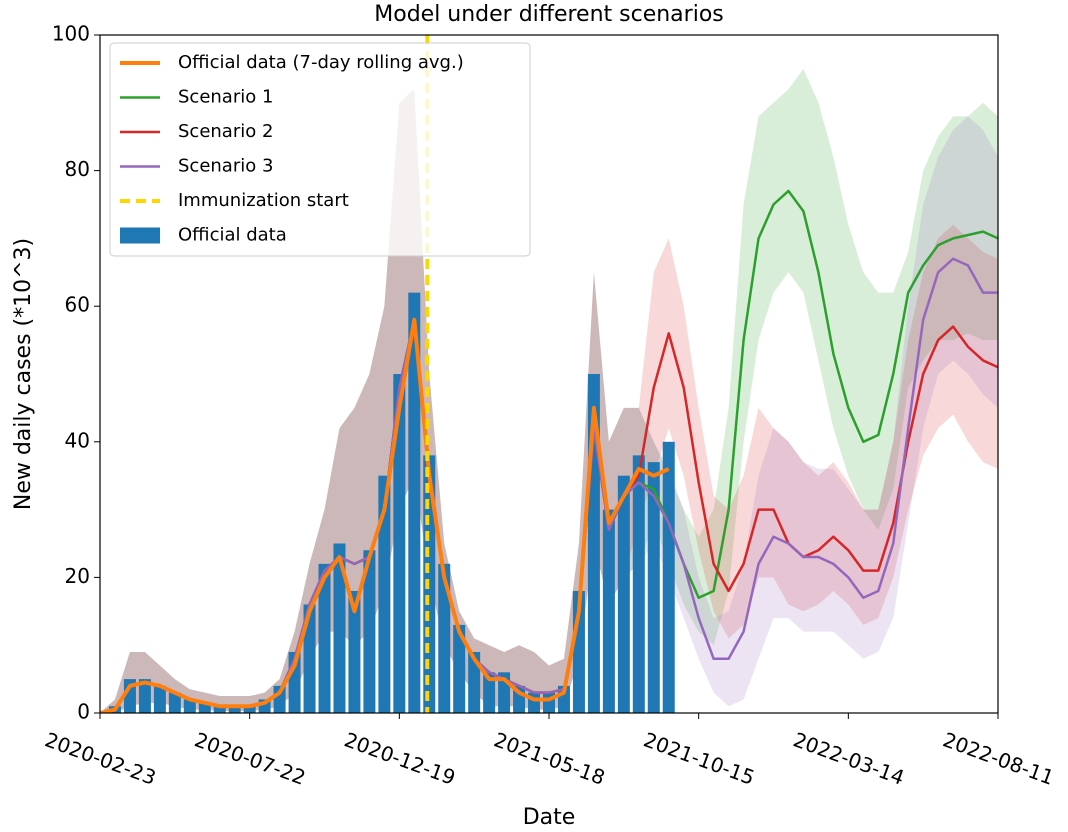 The image size is (1068, 832). Describe the element at coordinates (549, 14) in the screenshot. I see `chart-title: Model under different scenarios` at that location.